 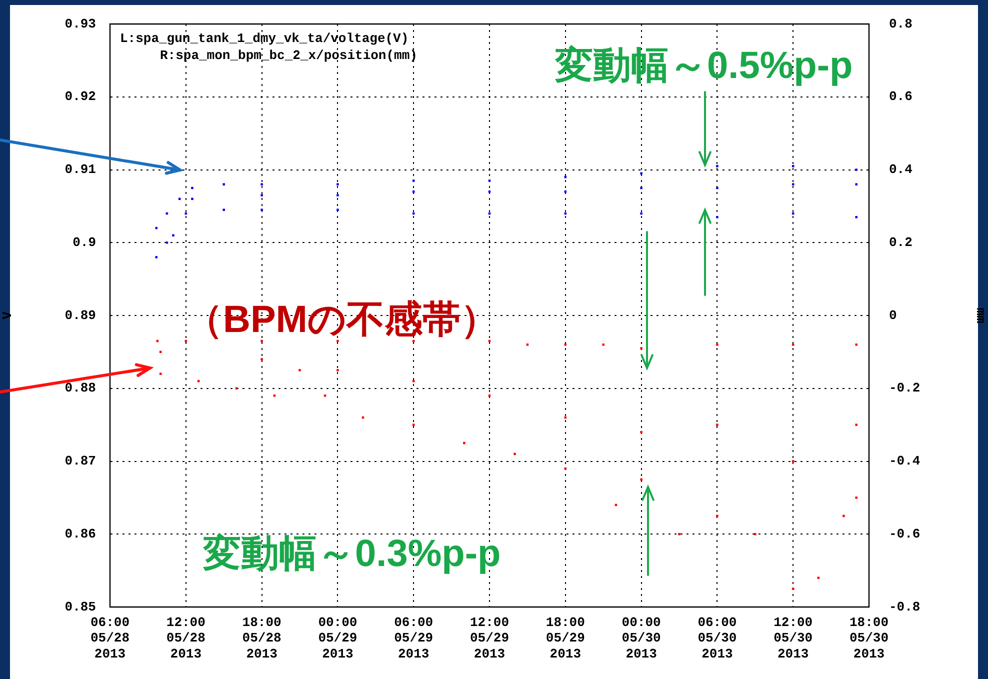 I want to click on y2-axis-title: mm, so click(x=980, y=316).